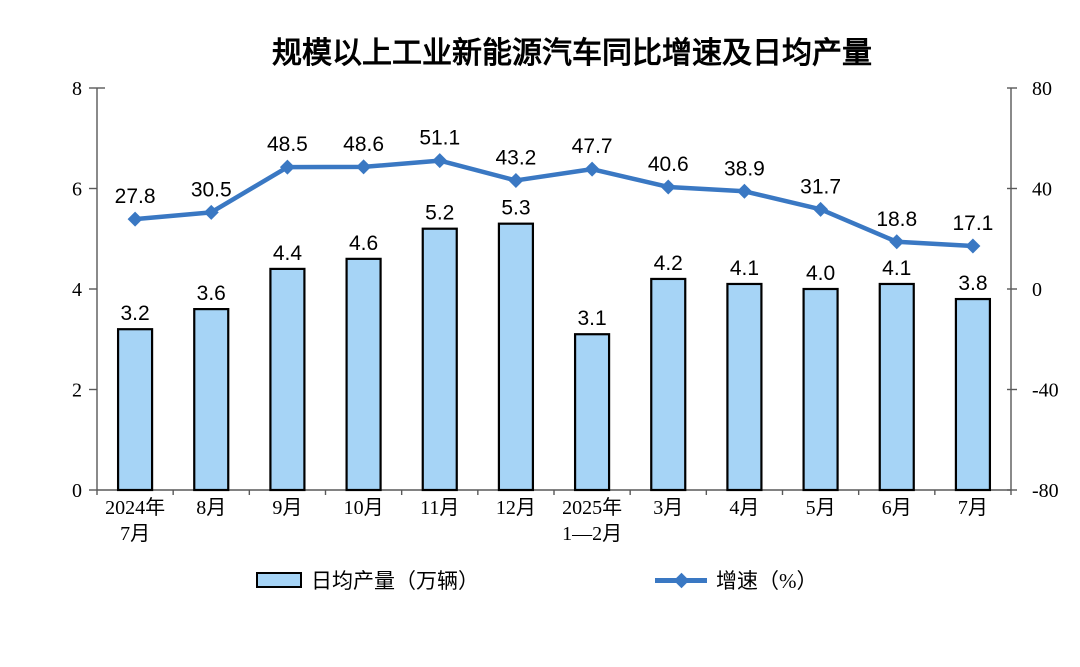  Describe the element at coordinates (279, 580) in the screenshot. I see `bar-series-swatch` at that location.